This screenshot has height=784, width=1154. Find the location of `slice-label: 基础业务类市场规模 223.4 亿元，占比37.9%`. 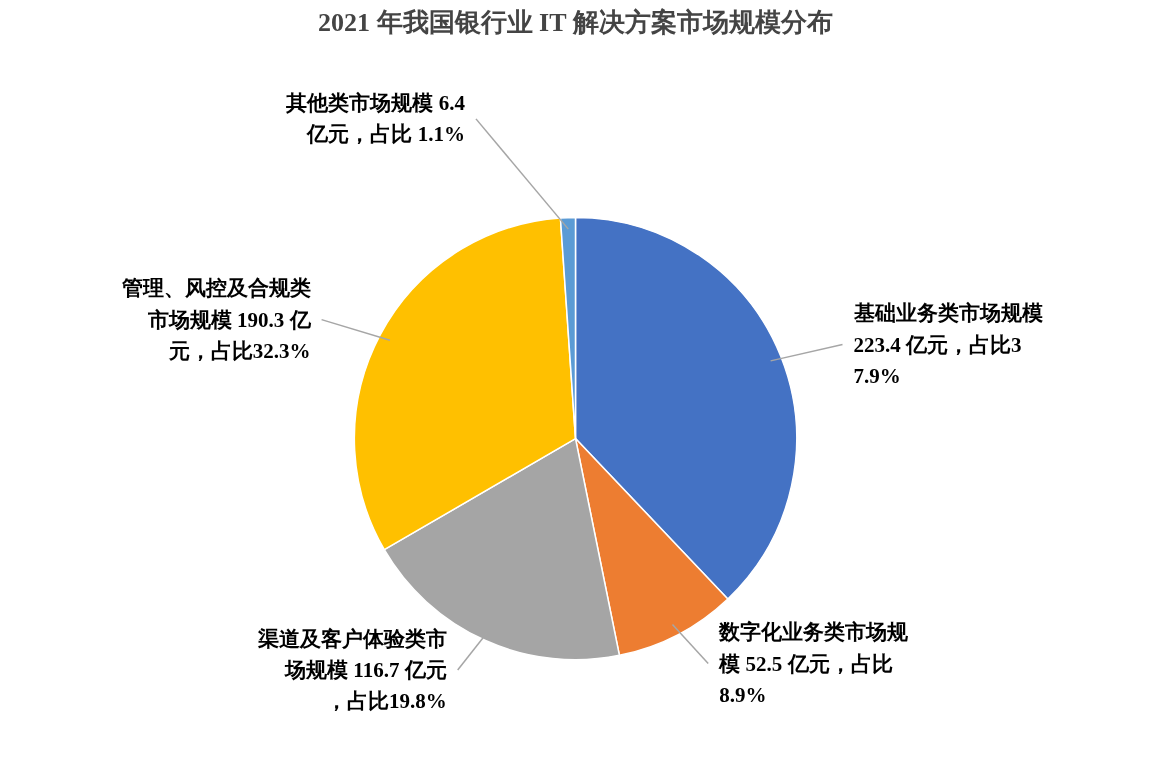

slice-label: 基础业务类市场规模 223.4 亿元，占比37.9% is located at coordinates (947, 344).